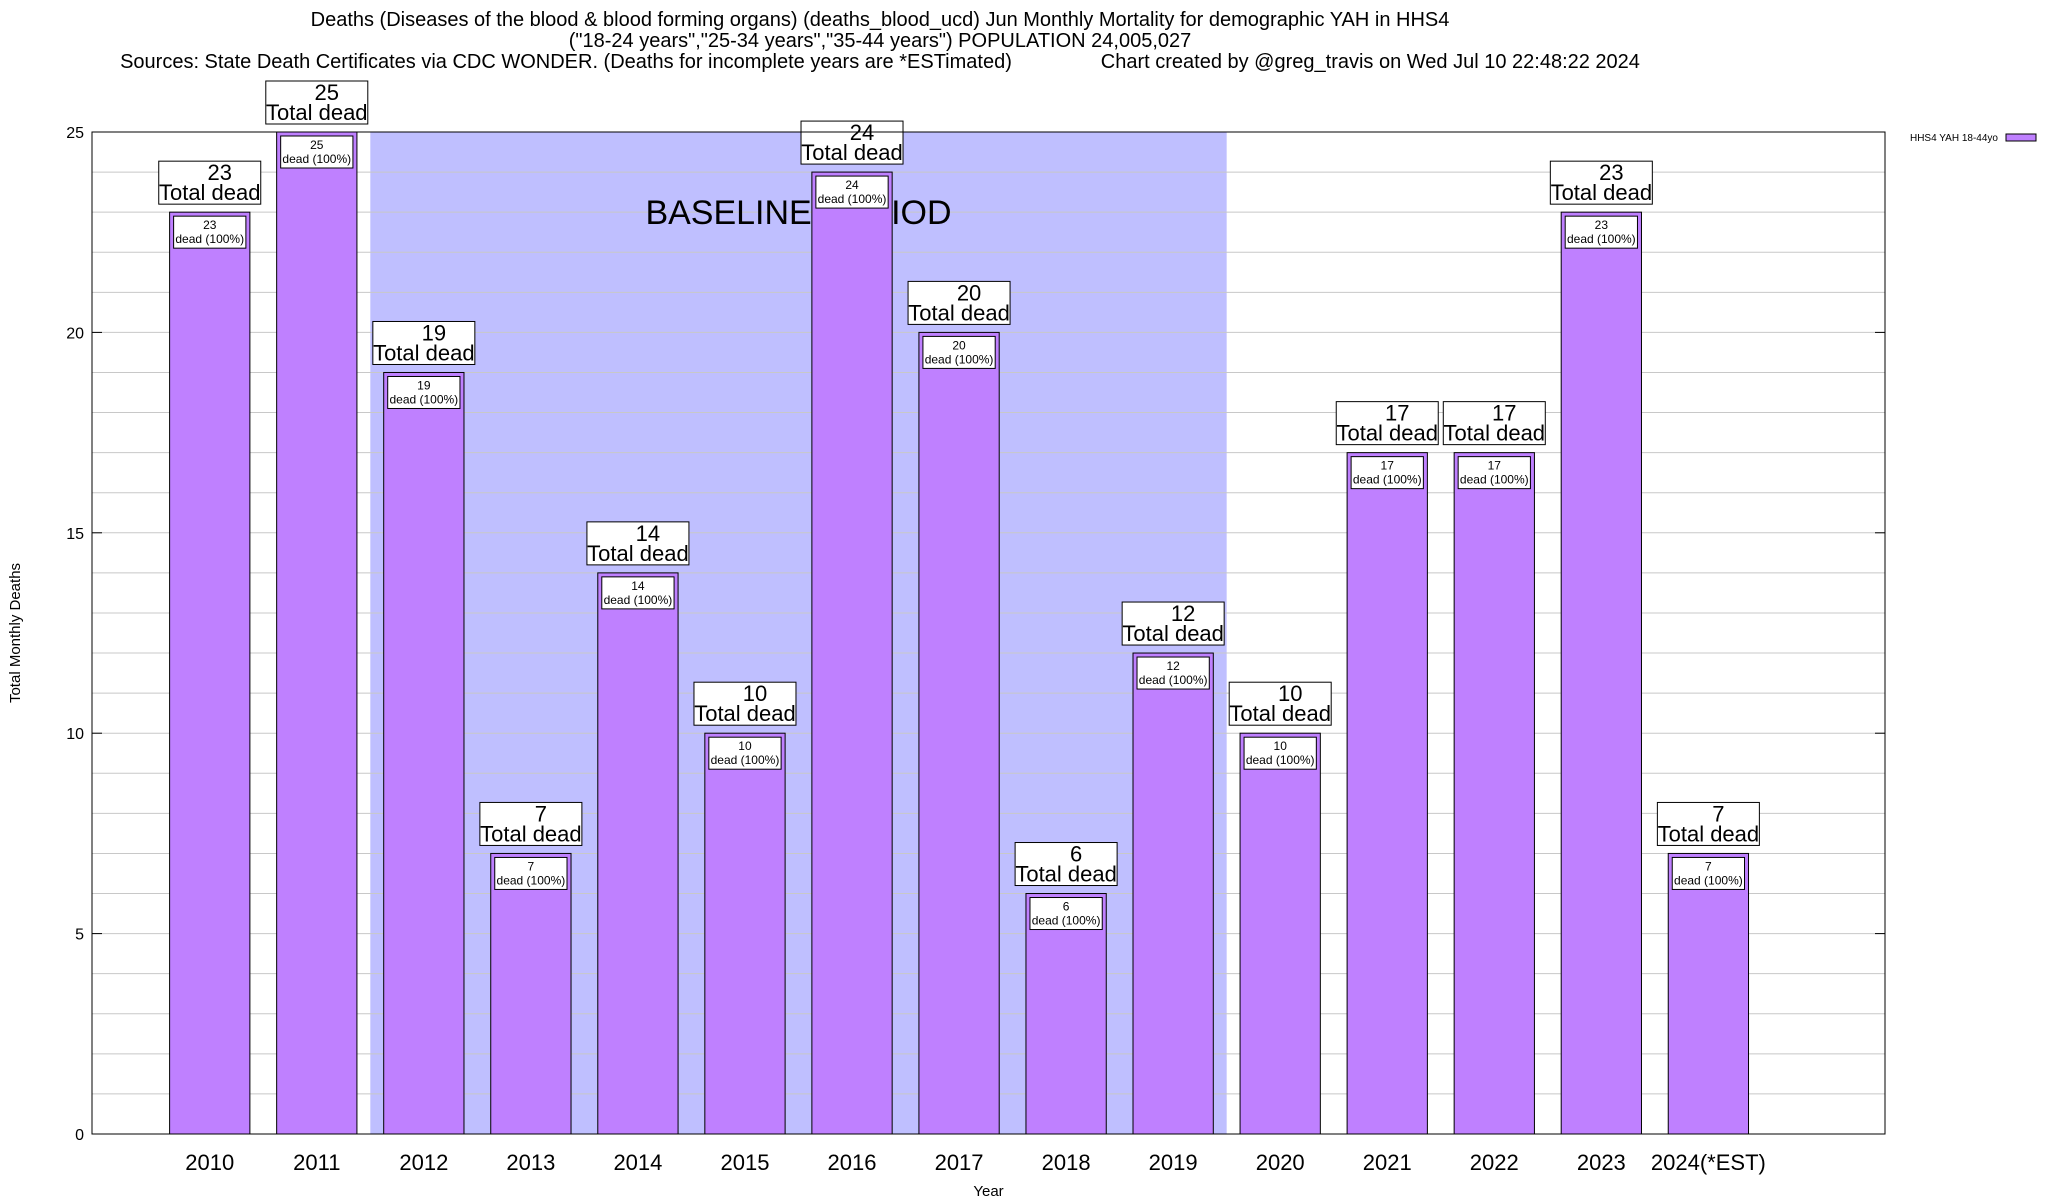  Describe the element at coordinates (1066, 907) in the screenshot. I see `bar-inner-value: 6` at that location.